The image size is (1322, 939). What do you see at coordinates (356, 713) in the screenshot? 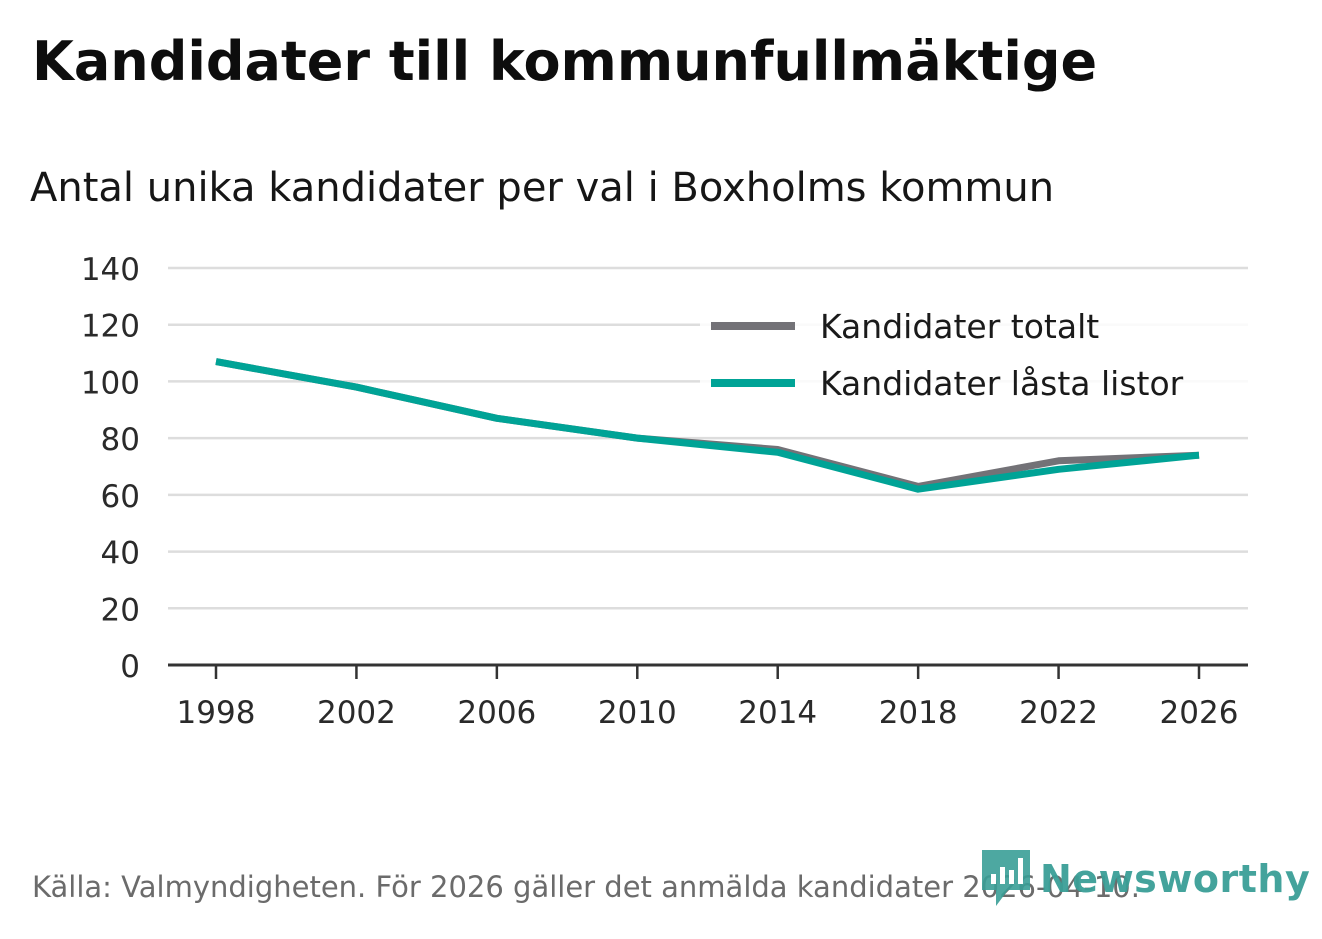
I see `x-tick-label: 2002` at bounding box center [356, 713].